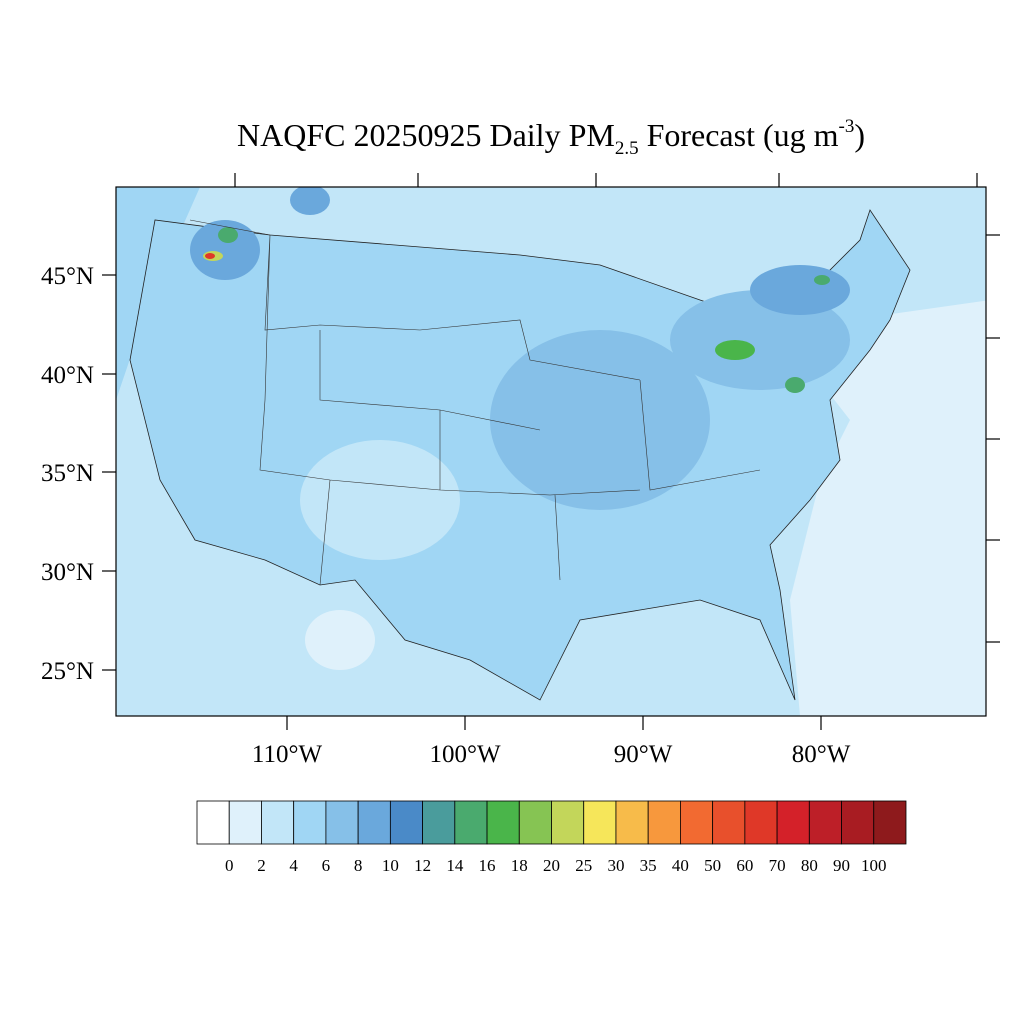  I want to click on colorbar-label: 35, so click(648, 865).